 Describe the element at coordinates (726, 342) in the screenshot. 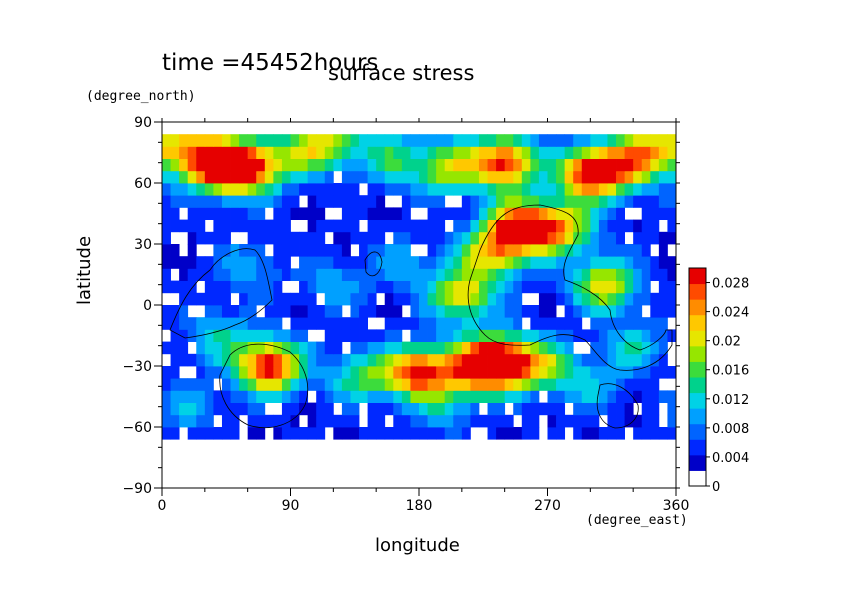

I see `colorbar-tick-label: 0.02` at that location.